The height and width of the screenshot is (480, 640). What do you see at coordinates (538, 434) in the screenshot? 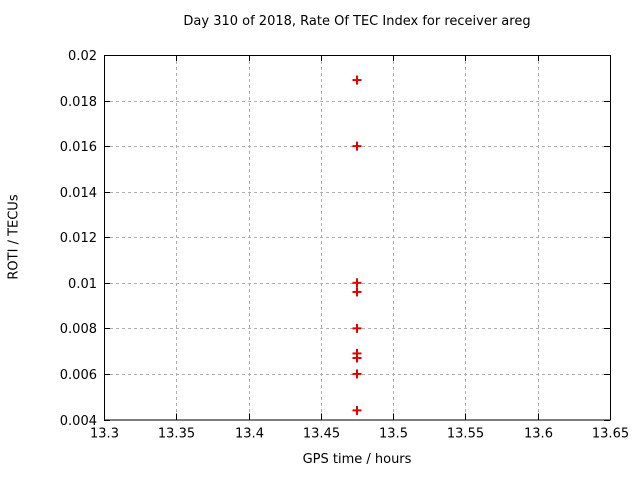
I see `x-tick-label: 13.6` at bounding box center [538, 434].